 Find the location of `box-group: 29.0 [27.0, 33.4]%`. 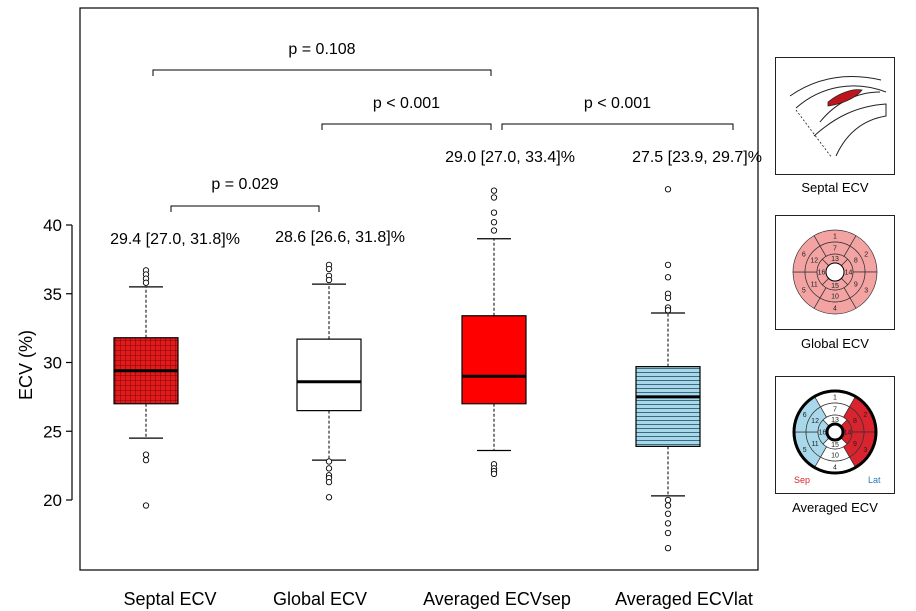

box-group: 29.0 [27.0, 33.4]% is located at coordinates (510, 313).